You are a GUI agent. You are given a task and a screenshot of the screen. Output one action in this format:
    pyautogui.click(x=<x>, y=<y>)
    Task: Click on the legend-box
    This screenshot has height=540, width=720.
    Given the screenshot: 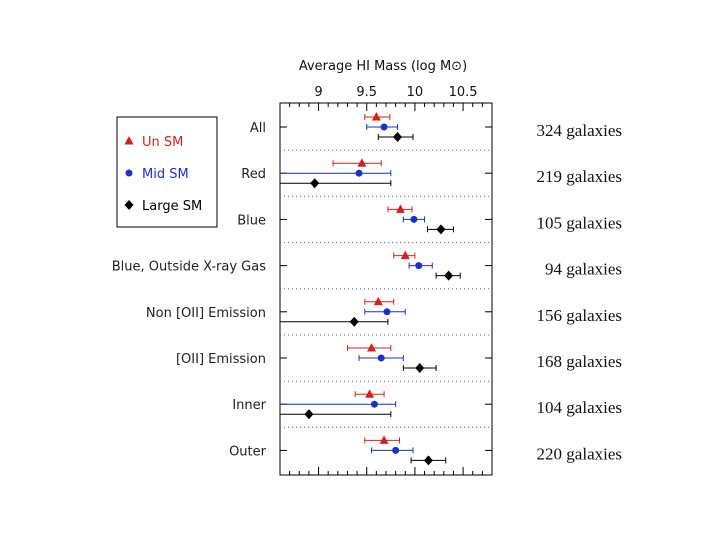 What is the action you would take?
    pyautogui.click(x=167, y=172)
    